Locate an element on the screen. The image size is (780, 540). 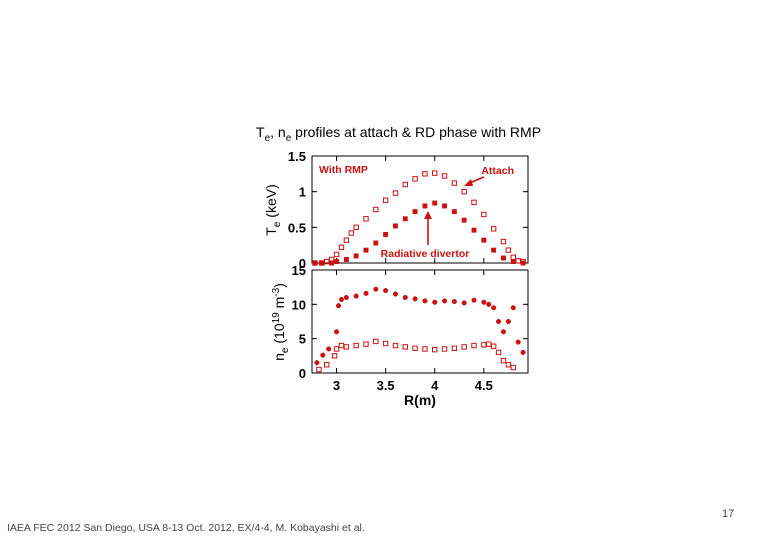
y-label-te-main: T is located at coordinates (271, 231).